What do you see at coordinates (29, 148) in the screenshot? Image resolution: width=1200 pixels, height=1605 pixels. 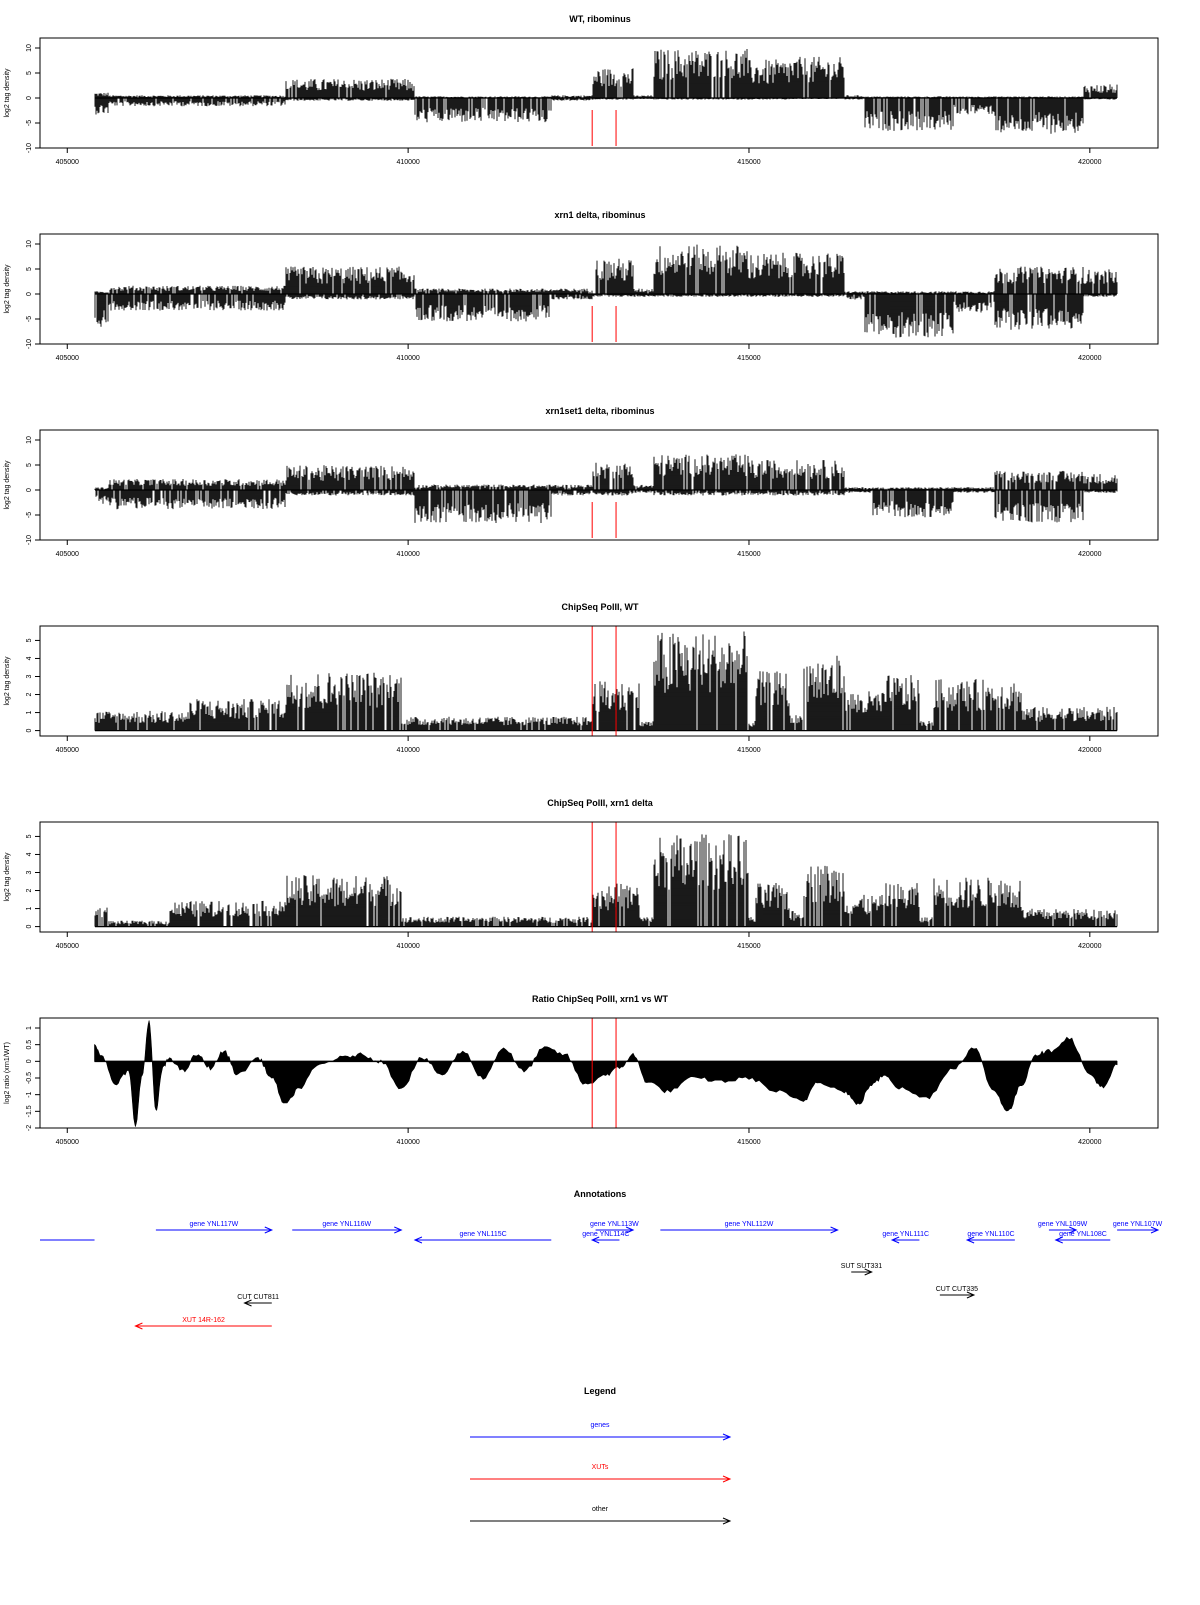 I see `y-tick-label: -10` at bounding box center [29, 148].